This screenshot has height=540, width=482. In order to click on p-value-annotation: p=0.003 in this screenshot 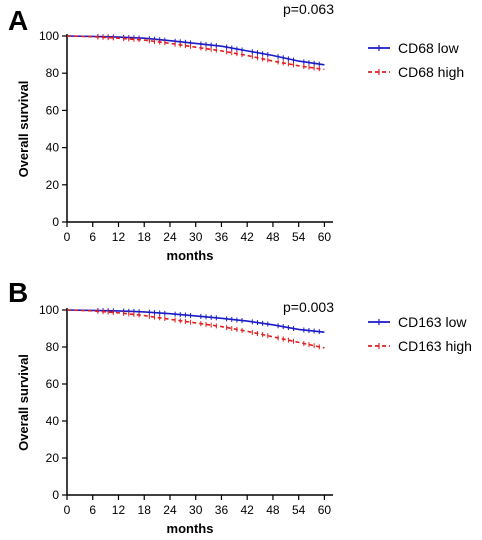, I will do `click(308, 307)`.